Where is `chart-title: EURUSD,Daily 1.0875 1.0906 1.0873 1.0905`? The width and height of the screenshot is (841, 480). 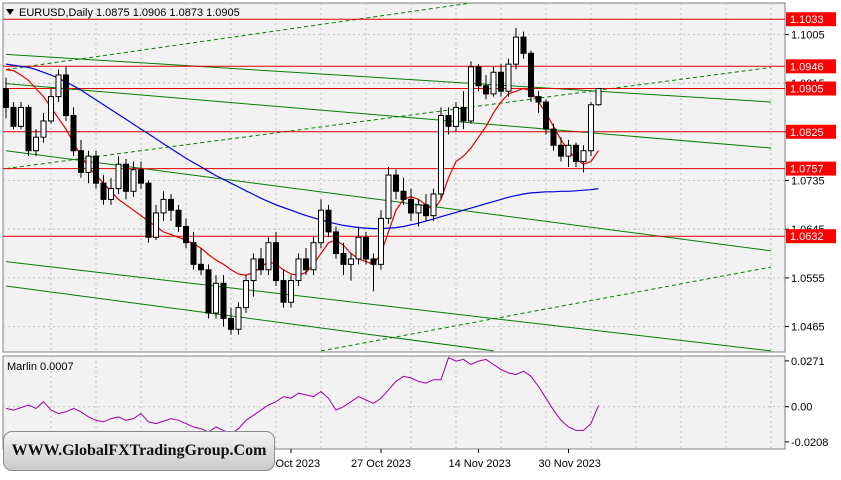
chart-title: EURUSD,Daily 1.0875 1.0906 1.0873 1.0905 is located at coordinates (129, 13).